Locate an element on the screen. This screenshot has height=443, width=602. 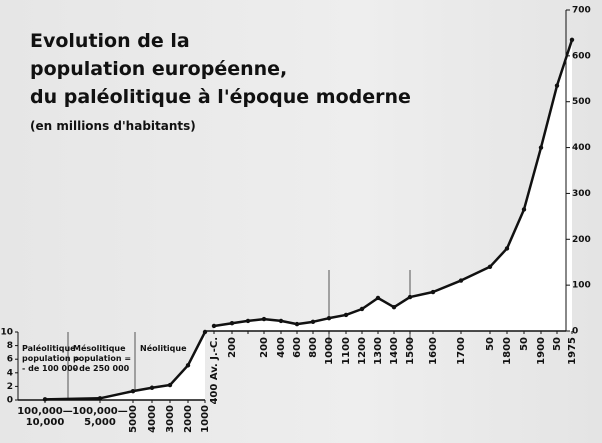
y-tick-label: 2 is located at coordinates (10, 387).